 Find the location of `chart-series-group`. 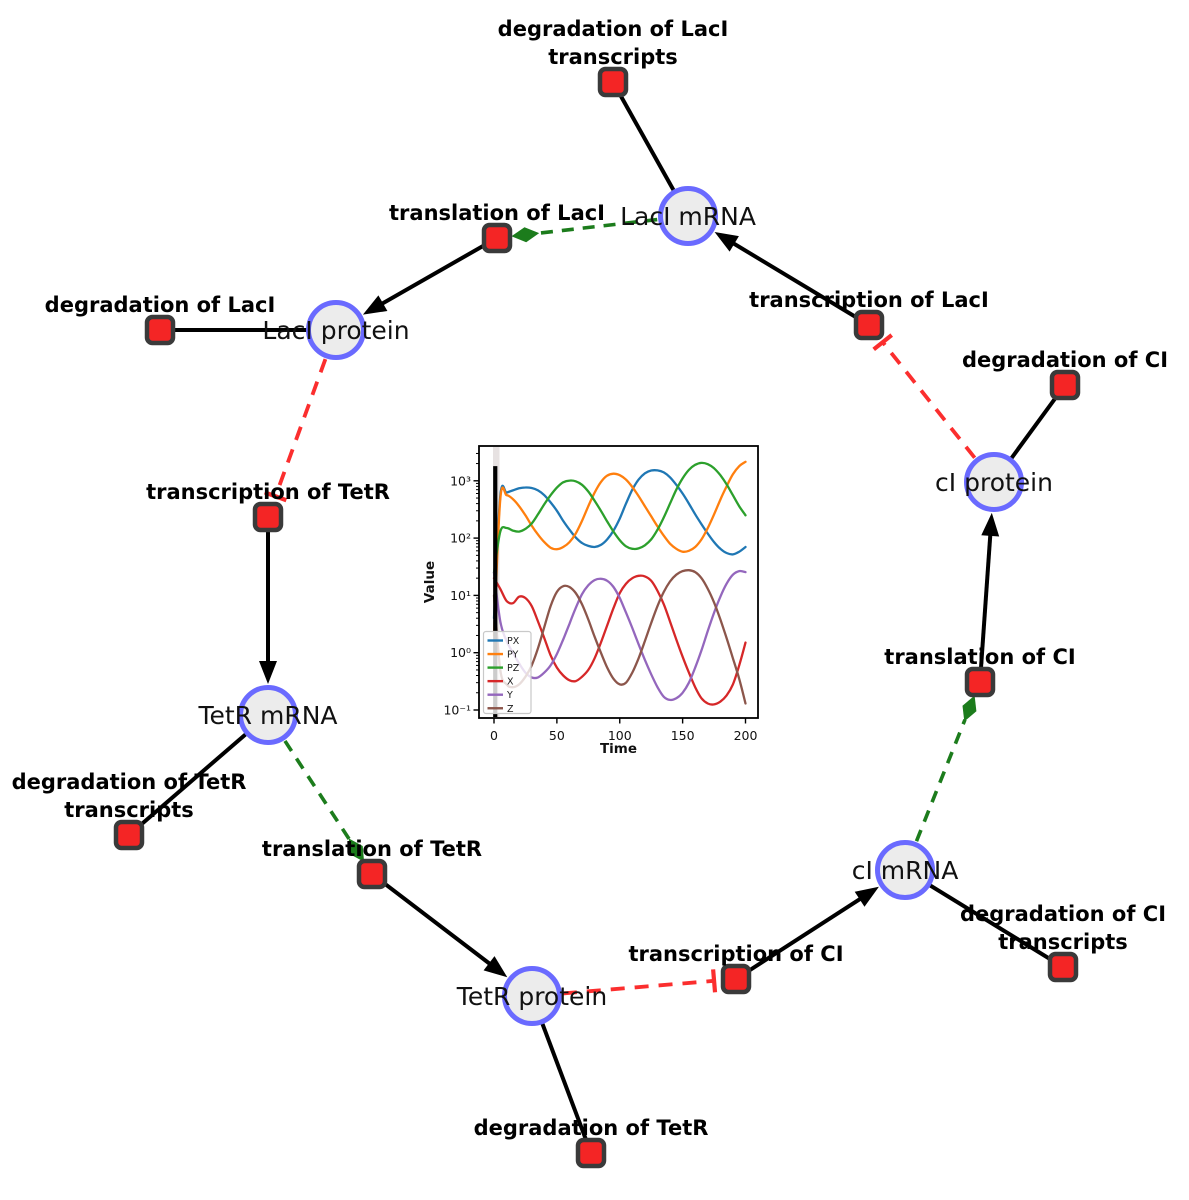

chart-series-group is located at coordinates (619, 588).